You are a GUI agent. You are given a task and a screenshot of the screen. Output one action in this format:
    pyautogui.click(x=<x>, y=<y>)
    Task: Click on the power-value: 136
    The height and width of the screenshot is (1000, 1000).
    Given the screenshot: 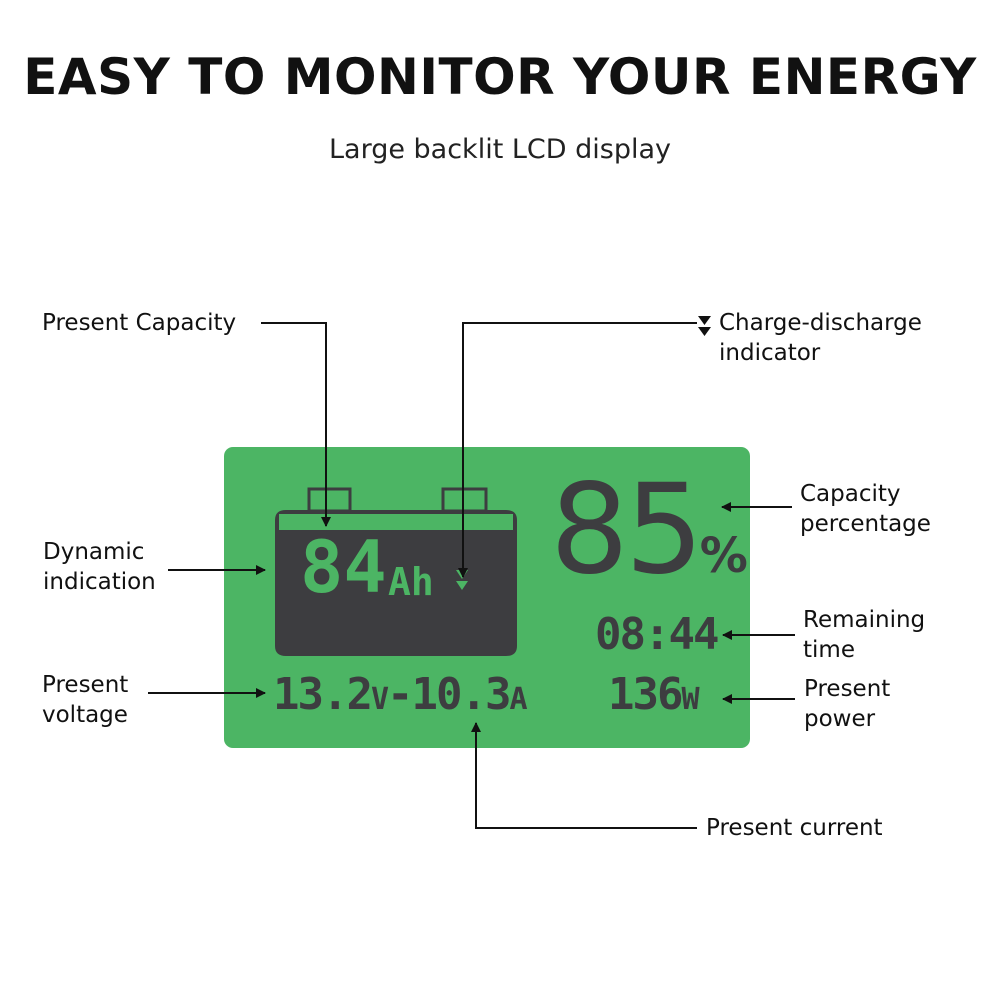 What is the action you would take?
    pyautogui.click(x=645, y=694)
    